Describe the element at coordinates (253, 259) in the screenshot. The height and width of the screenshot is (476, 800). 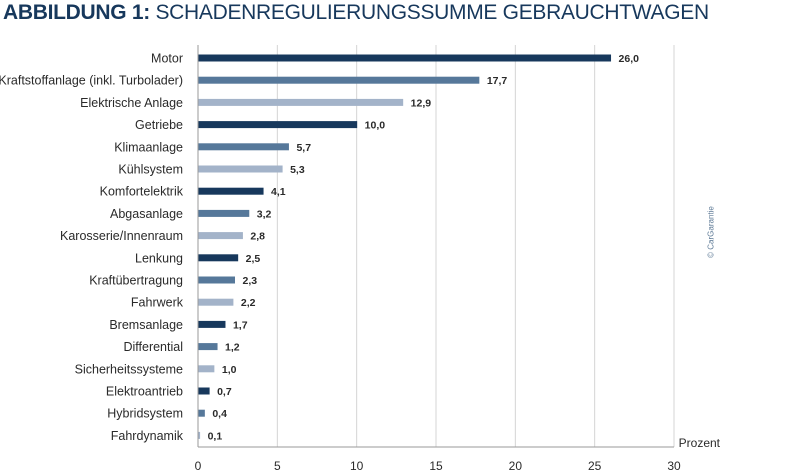
I see `value-label: 2,5` at that location.